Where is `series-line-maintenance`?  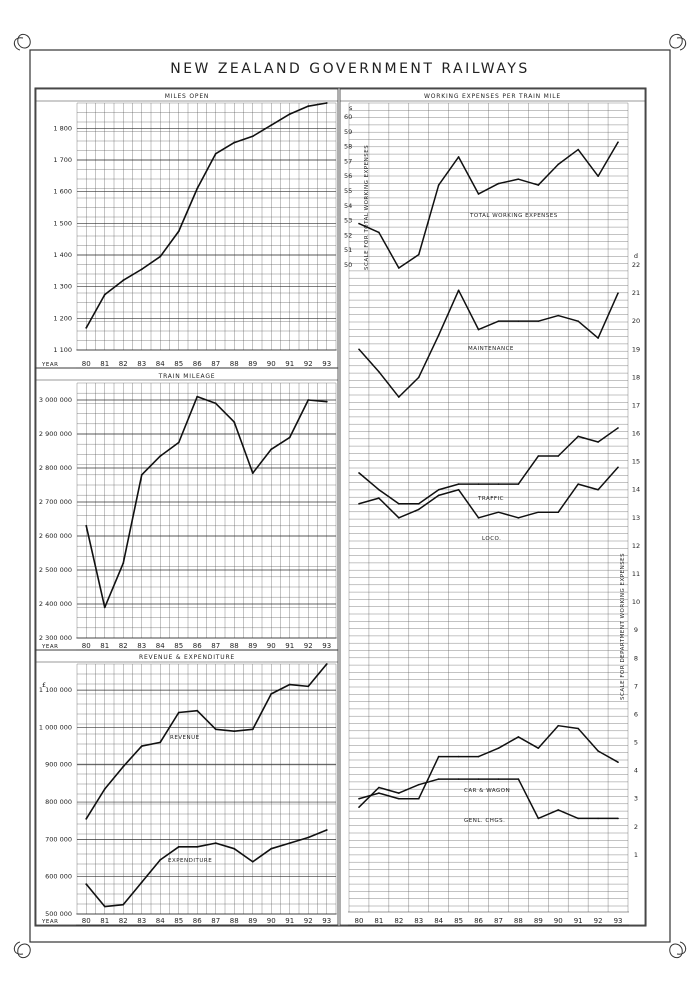 series-line-maintenance is located at coordinates (488, 343).